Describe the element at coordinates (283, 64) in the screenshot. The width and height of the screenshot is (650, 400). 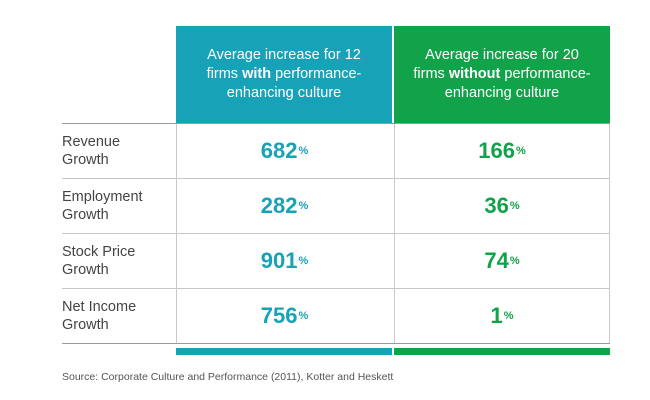
I see `header-with-text: Average increase for 12 firms` at that location.